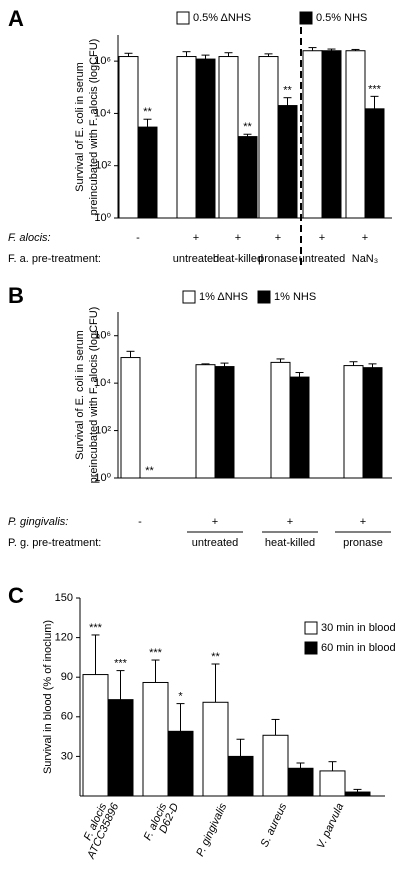 This screenshot has width=400, height=870. I want to click on legend-label: 1% NHS, so click(295, 297).